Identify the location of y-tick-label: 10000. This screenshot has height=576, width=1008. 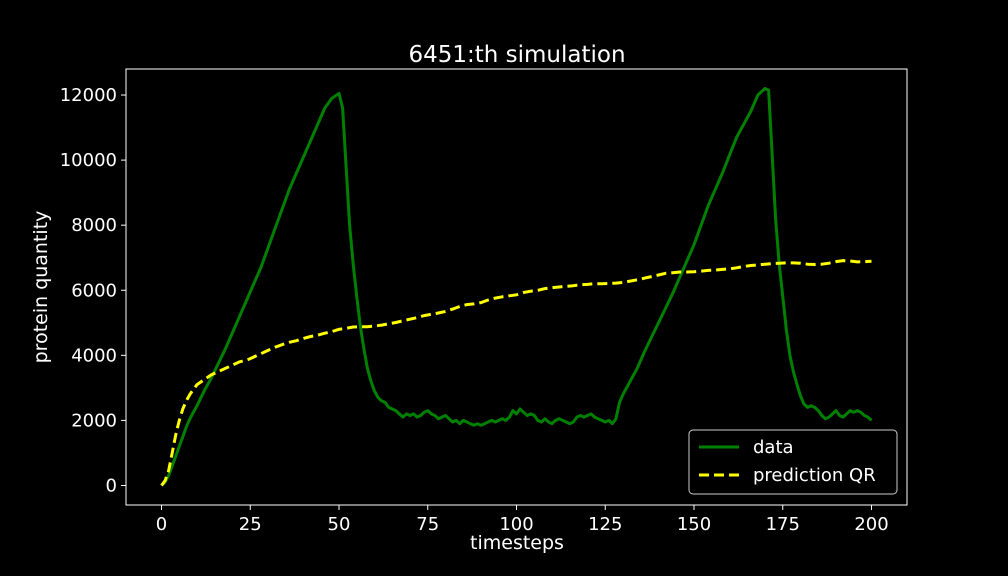
(88, 160).